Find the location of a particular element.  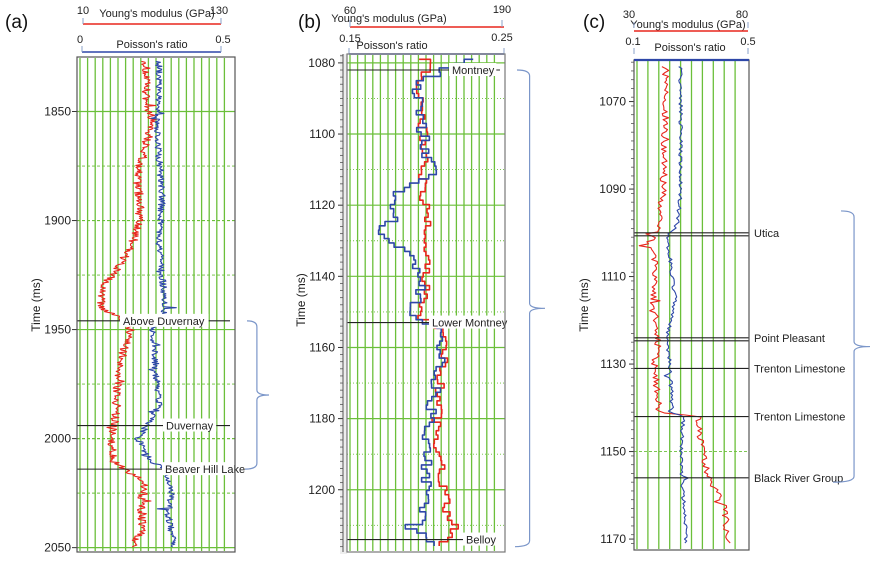

y-ticks: 1850 1900 1950 2000 2050 is located at coordinates (60, 330).